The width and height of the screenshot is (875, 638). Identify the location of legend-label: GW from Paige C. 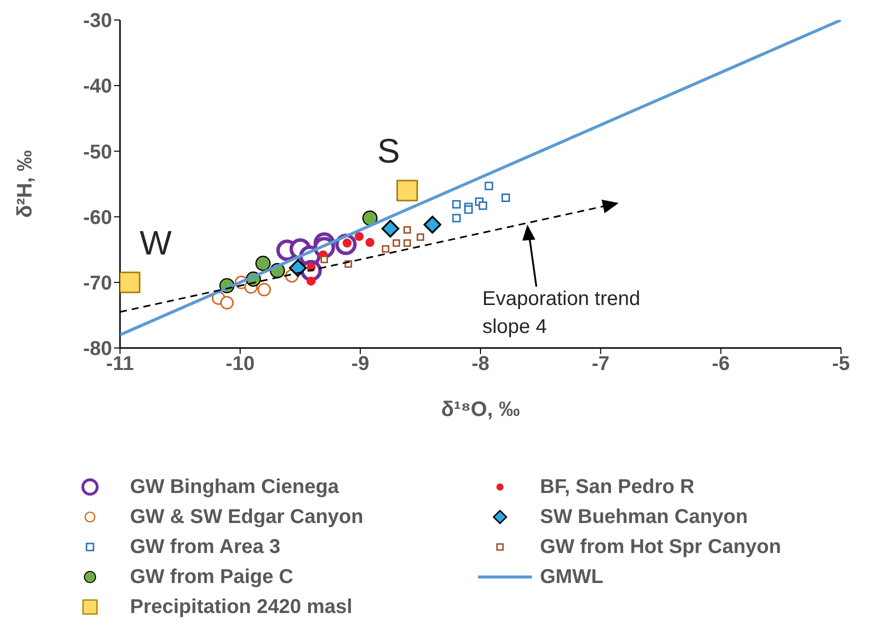
(212, 577).